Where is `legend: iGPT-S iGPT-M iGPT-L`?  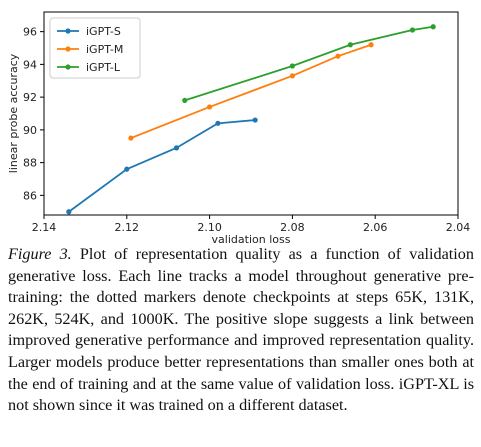 legend: iGPT-S iGPT-M iGPT-L is located at coordinates (95, 48).